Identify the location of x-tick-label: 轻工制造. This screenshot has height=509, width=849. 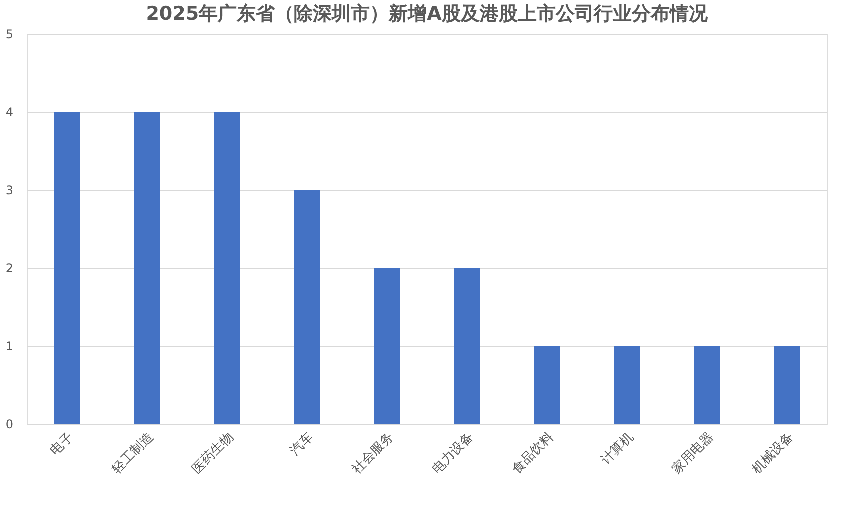
(133, 454).